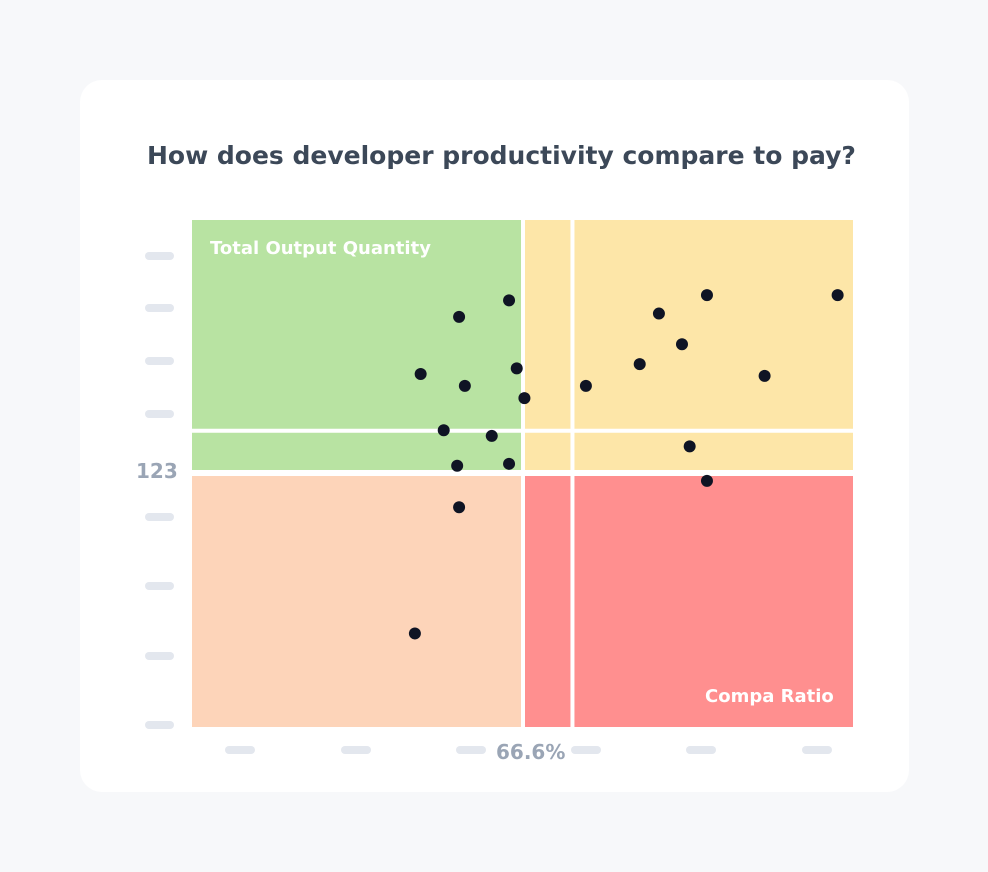 Image resolution: width=988 pixels, height=872 pixels. Describe the element at coordinates (689, 345) in the screenshot. I see `quadrant-top-right` at that location.